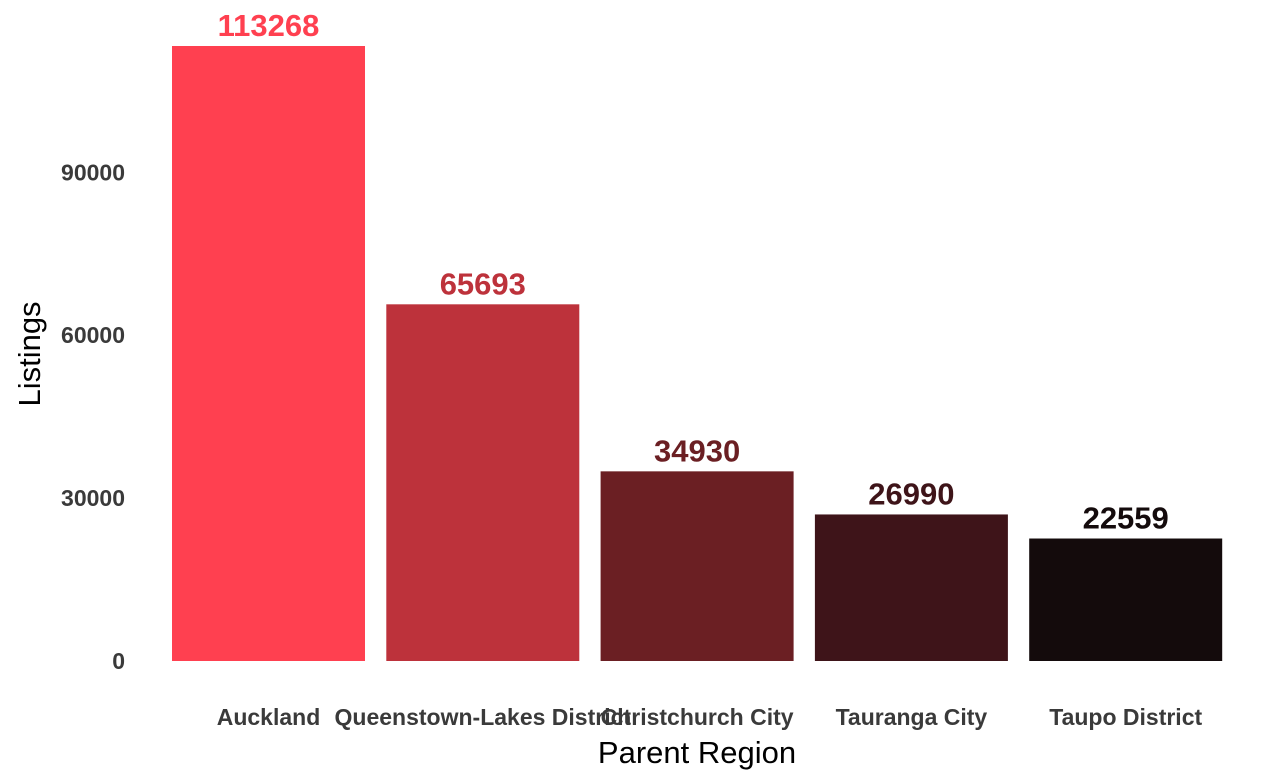 This screenshot has height=784, width=1269. Describe the element at coordinates (1125, 717) in the screenshot. I see `x-tick-label: Taupo District` at that location.